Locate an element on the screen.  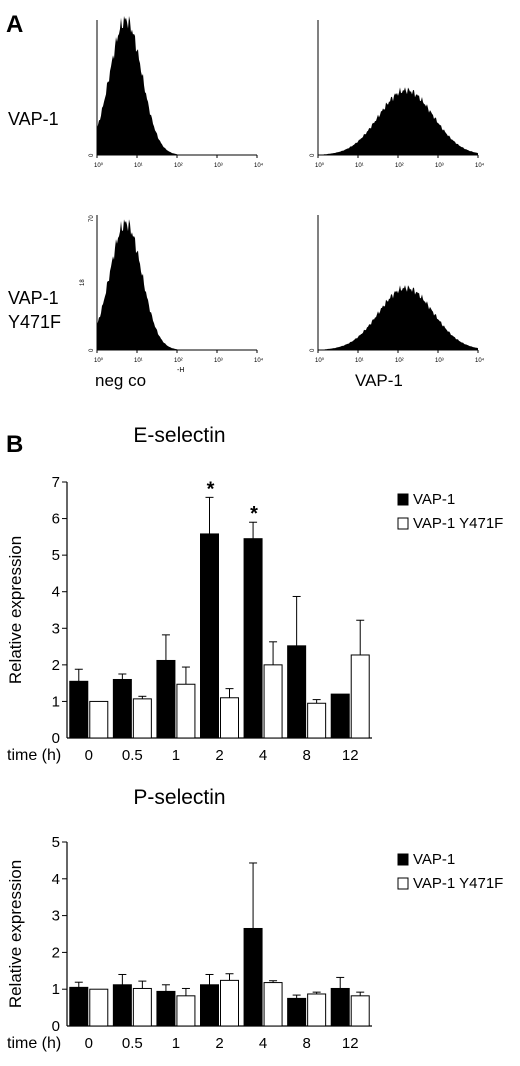
histogram-neg-co-y471f is located at coordinates (177, 284).